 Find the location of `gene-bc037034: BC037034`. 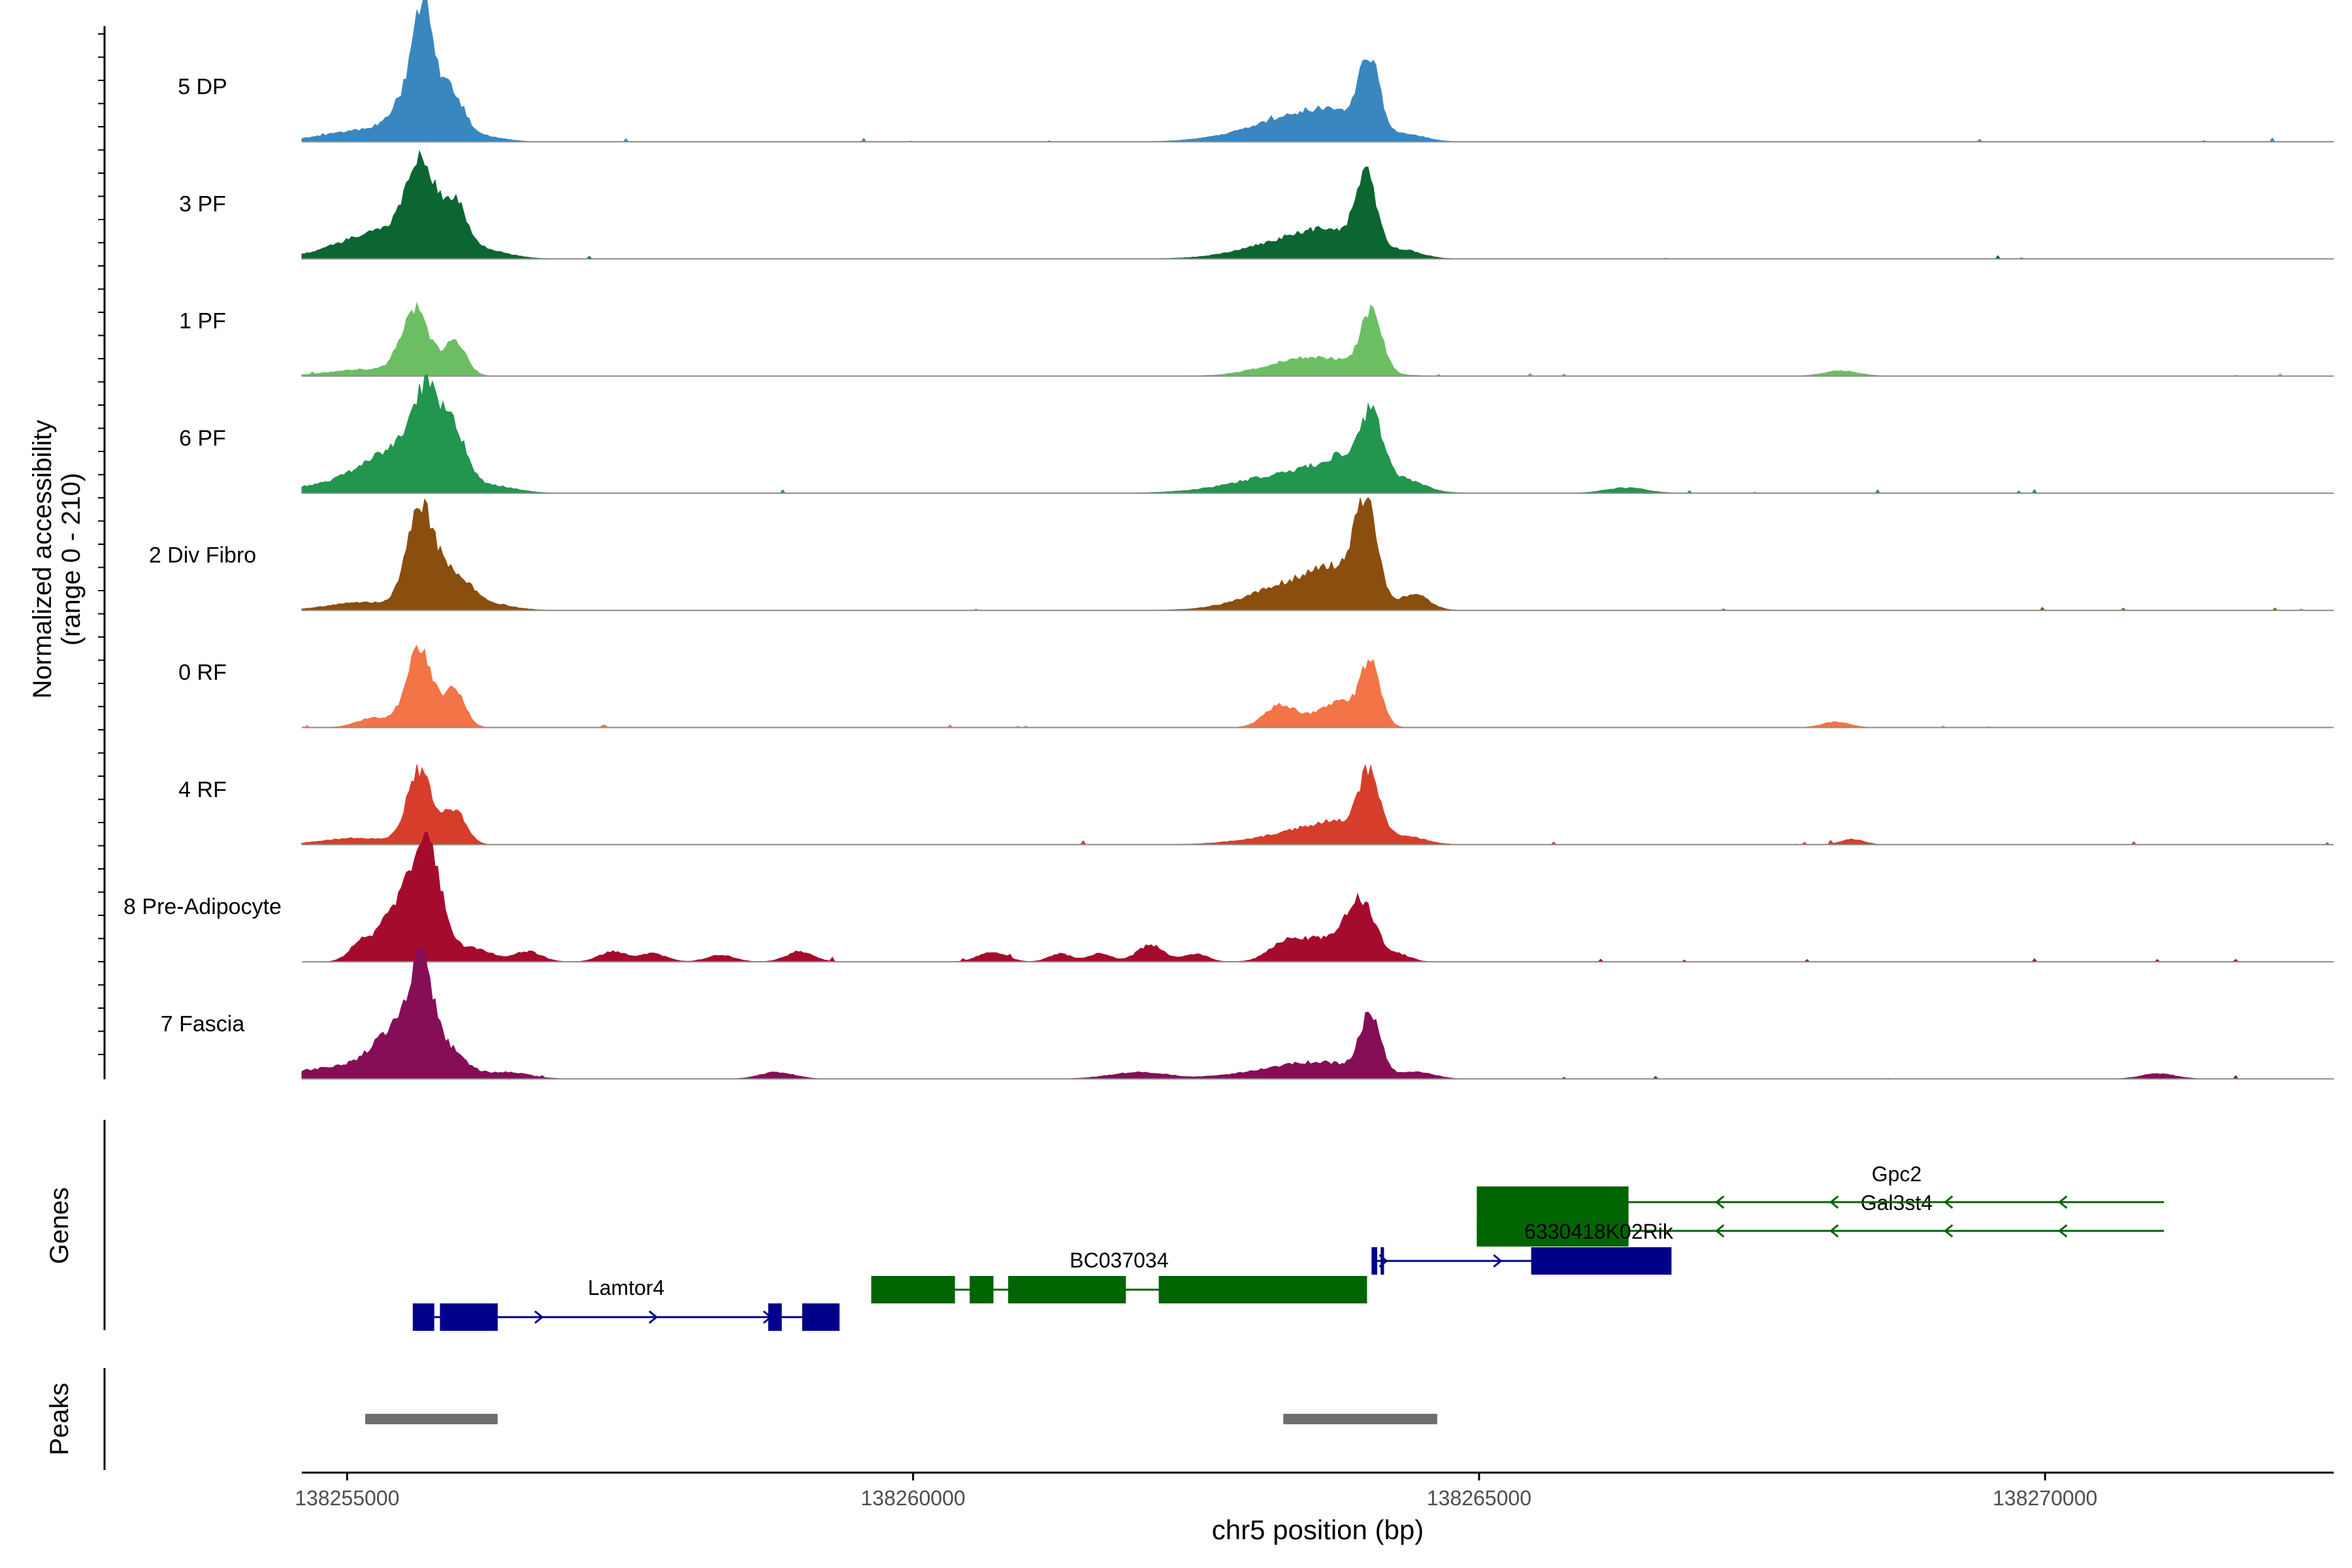

gene-bc037034: BC037034 is located at coordinates (1119, 1276).